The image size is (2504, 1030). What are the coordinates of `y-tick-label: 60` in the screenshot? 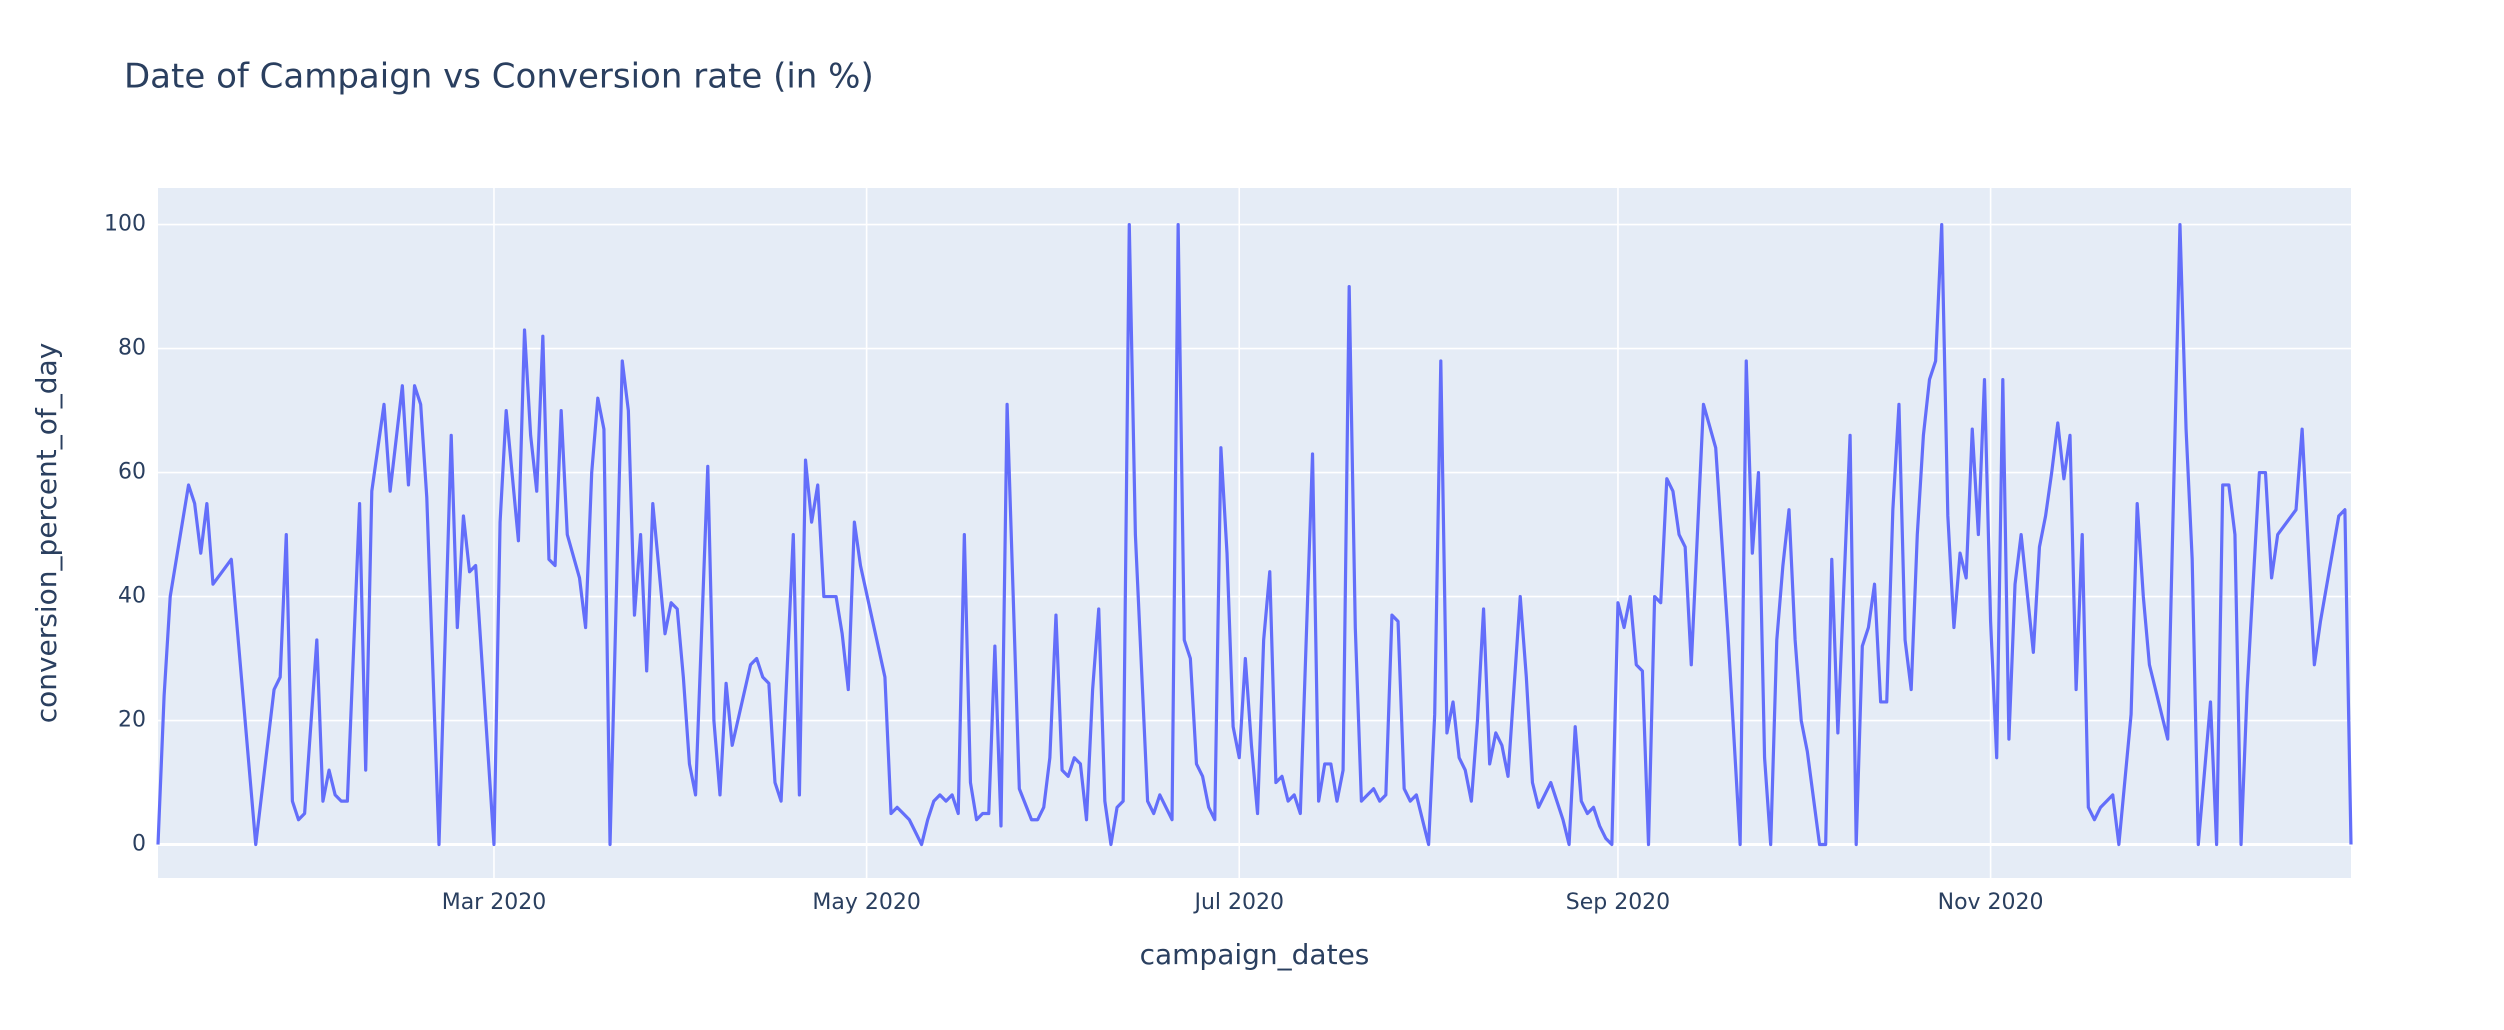 It's located at (132, 472).